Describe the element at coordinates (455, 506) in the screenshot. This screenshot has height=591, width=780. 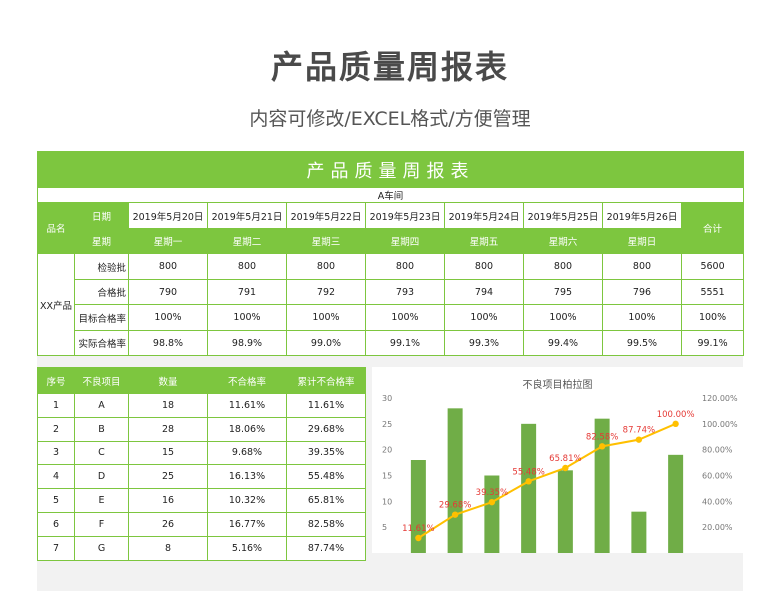
I see `cumulative-data-label: 29.68%` at that location.